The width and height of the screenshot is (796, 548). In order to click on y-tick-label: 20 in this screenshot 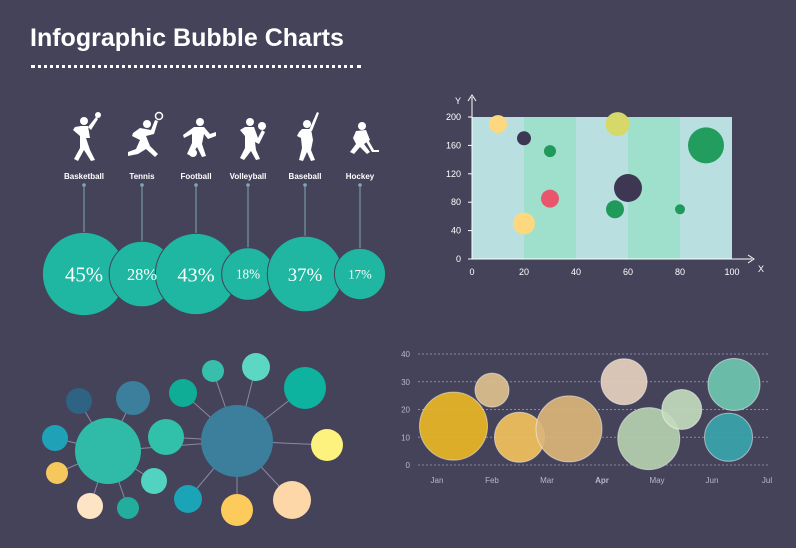, I will do `click(405, 410)`.